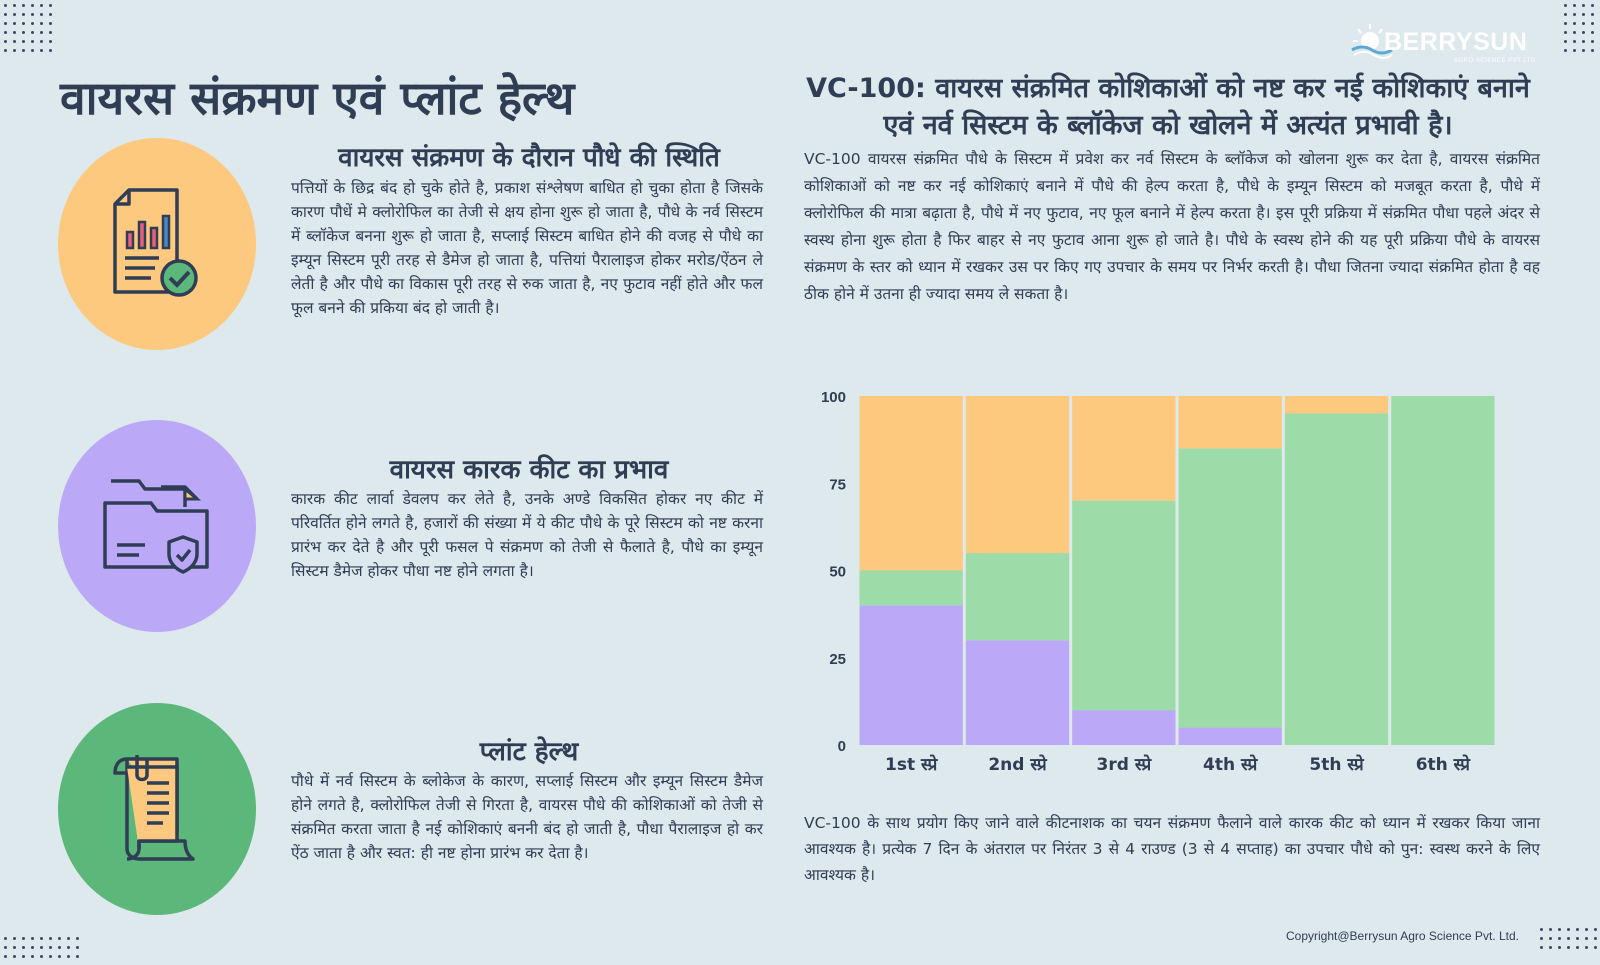 Image resolution: width=1600 pixels, height=965 pixels. Describe the element at coordinates (1582, 28) in the screenshot. I see `decor-dots-top-right` at that location.